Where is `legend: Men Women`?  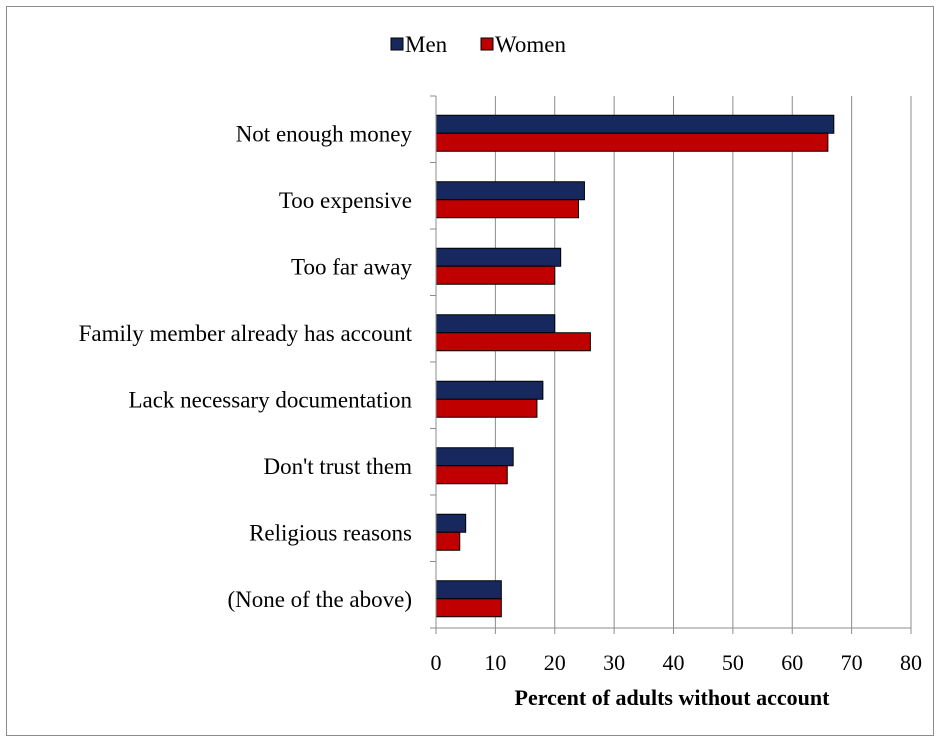
legend: Men Women is located at coordinates (478, 44).